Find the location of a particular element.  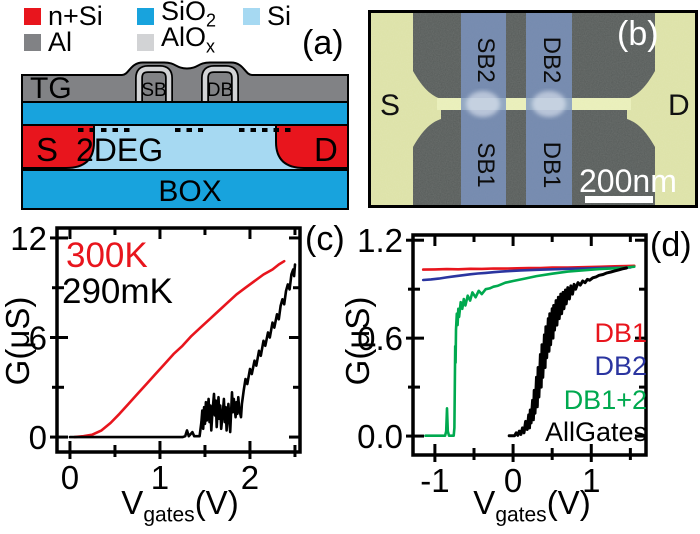

sem-label-db2: DB2 is located at coordinates (551, 60).